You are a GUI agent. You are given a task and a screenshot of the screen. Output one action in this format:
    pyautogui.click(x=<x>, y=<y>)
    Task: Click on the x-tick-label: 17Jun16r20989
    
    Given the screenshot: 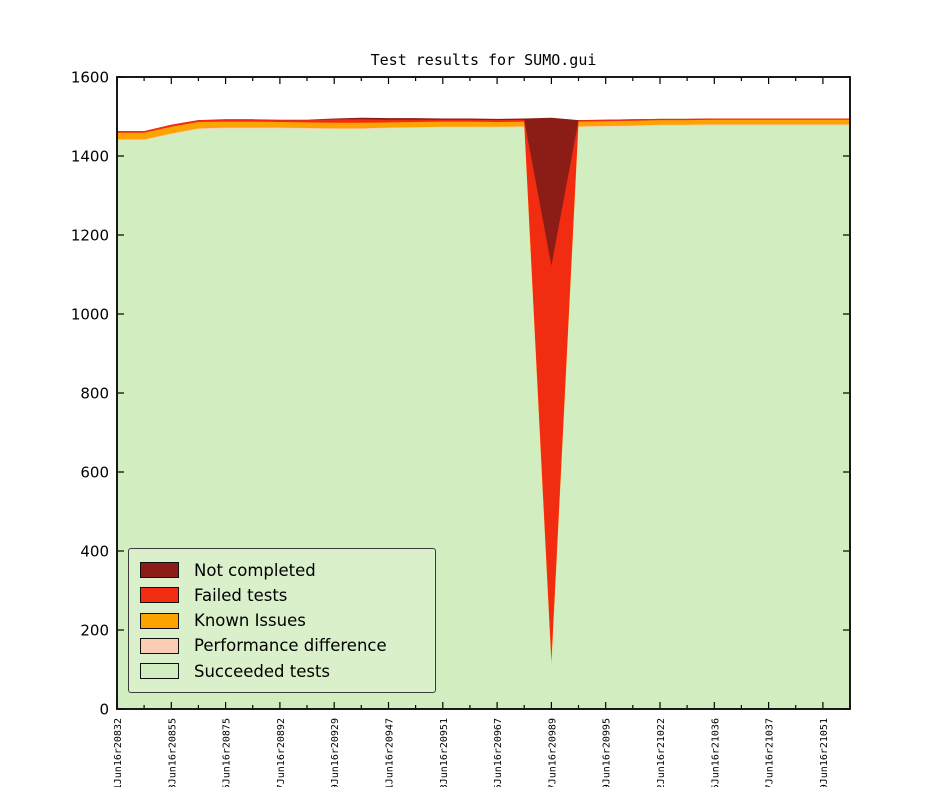 What is the action you would take?
    pyautogui.click(x=552, y=752)
    